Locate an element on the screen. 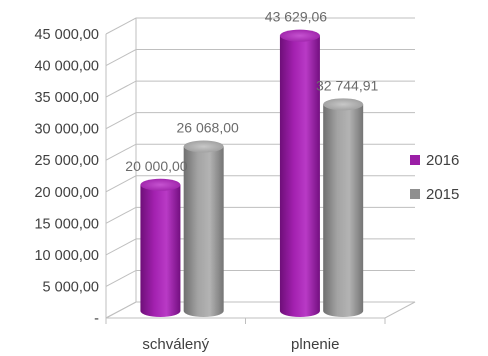 Image resolution: width=488 pixels, height=356 pixels. y-tick-label: - is located at coordinates (96, 319).